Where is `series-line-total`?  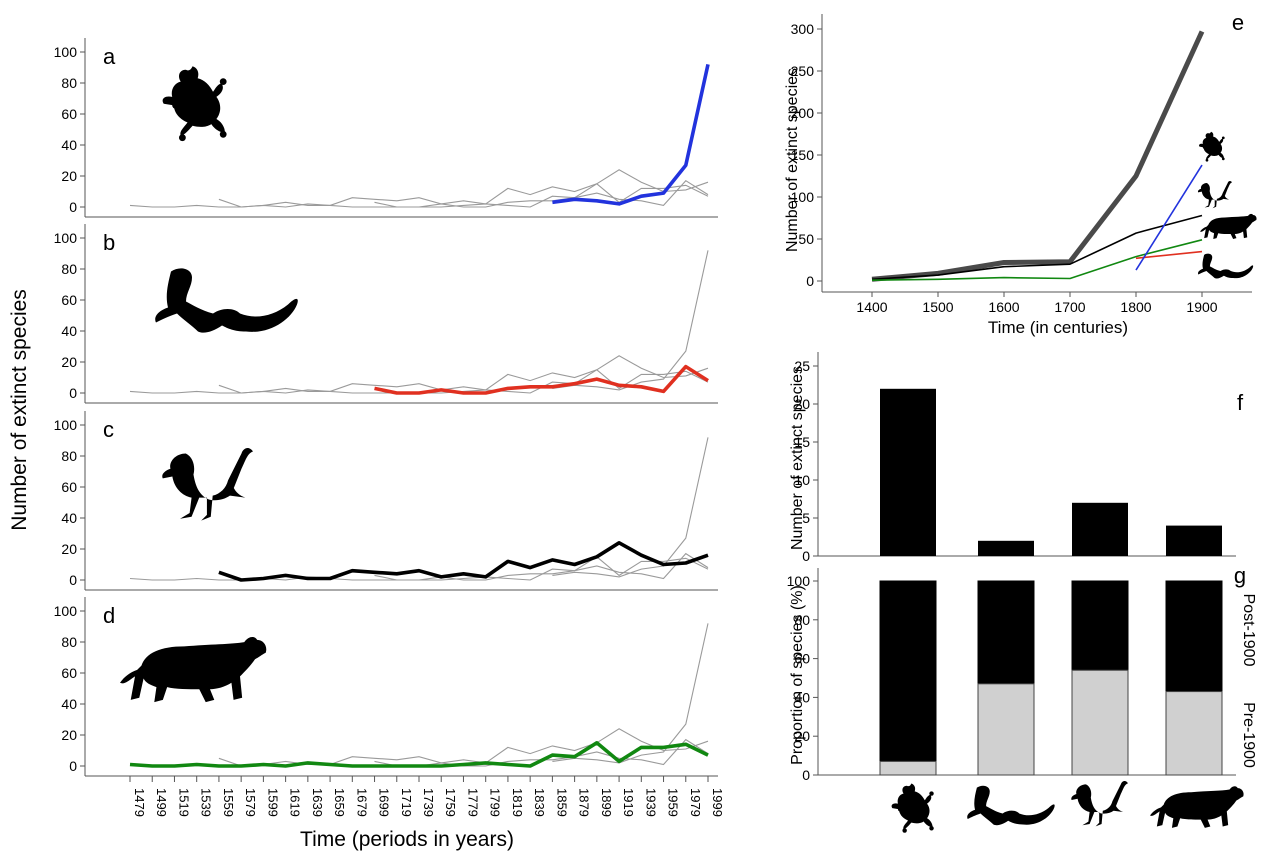 series-line-total is located at coordinates (1038, 156).